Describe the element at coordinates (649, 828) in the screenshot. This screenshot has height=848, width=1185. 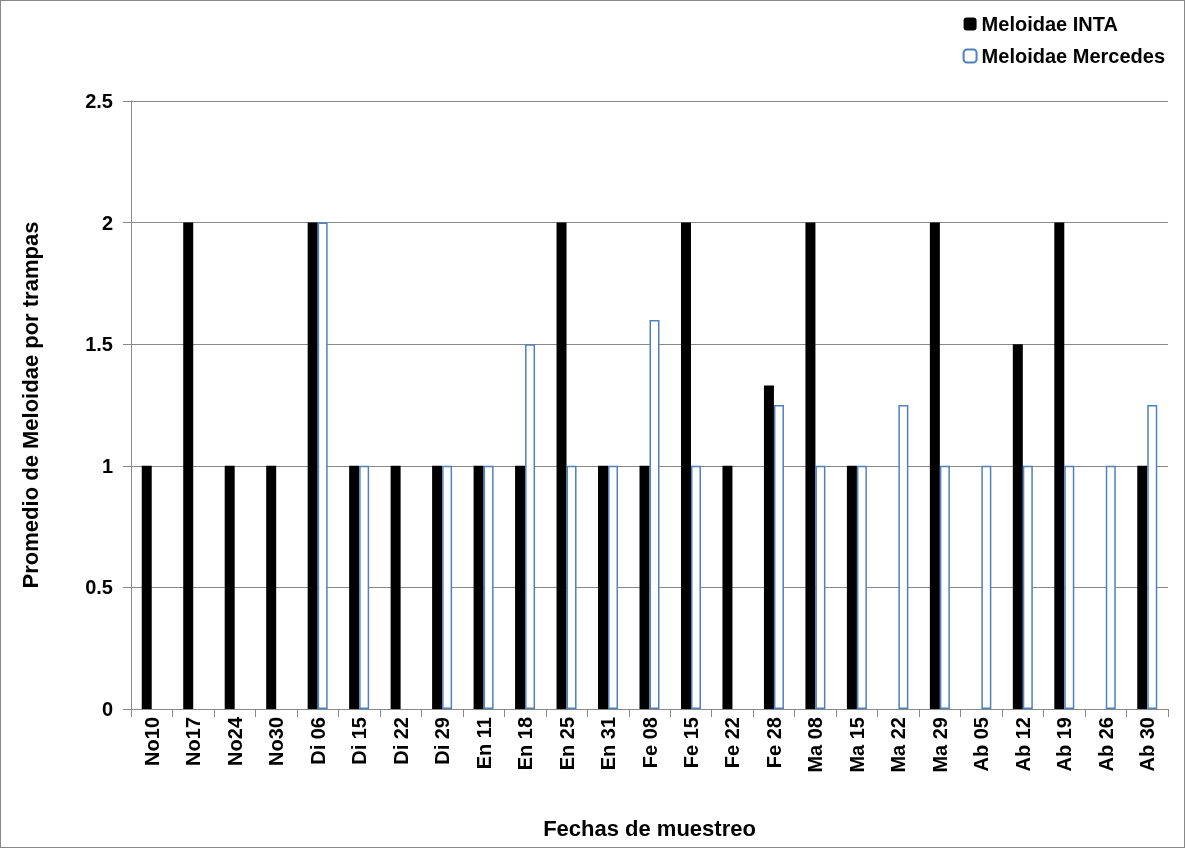
I see `x-axis-title: Fechas de muestreo` at that location.